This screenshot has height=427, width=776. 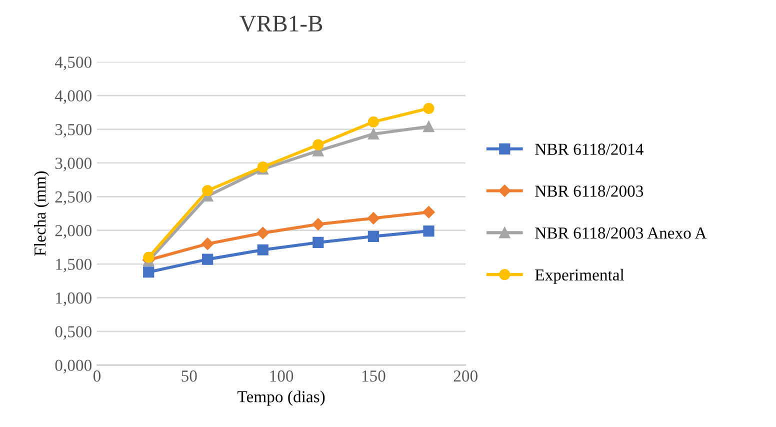 I want to click on x-axis-title: Tempo (dias), so click(x=281, y=398).